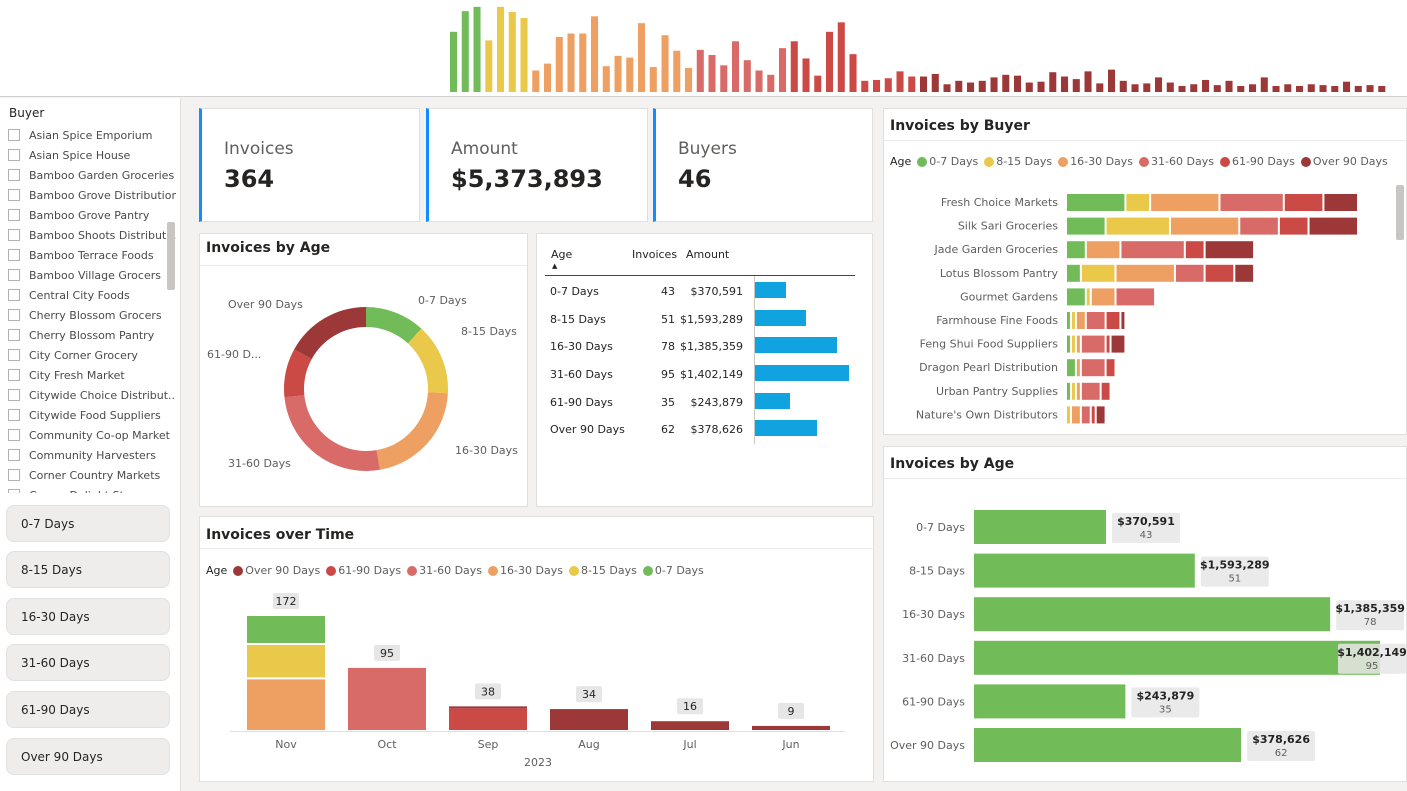  Describe the element at coordinates (92, 415) in the screenshot. I see `buyer-slicer-item: Citywide Food Suppliers` at that location.